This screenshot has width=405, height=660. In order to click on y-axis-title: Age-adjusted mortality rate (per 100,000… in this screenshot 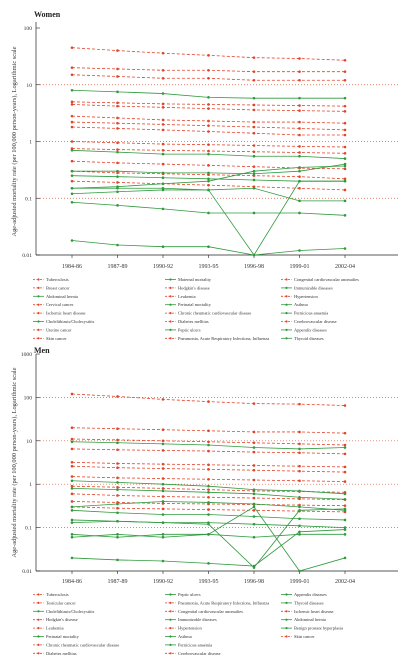, I will do `click(14, 141)`.